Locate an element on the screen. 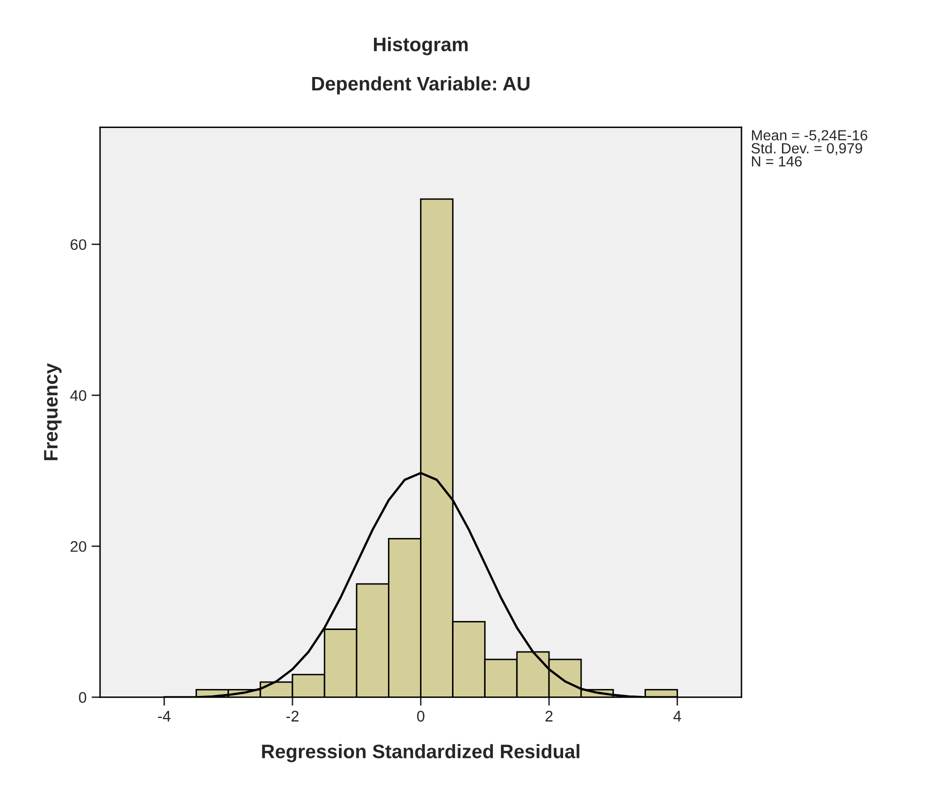 The width and height of the screenshot is (935, 786). y-tick-label: 0 is located at coordinates (82, 697).